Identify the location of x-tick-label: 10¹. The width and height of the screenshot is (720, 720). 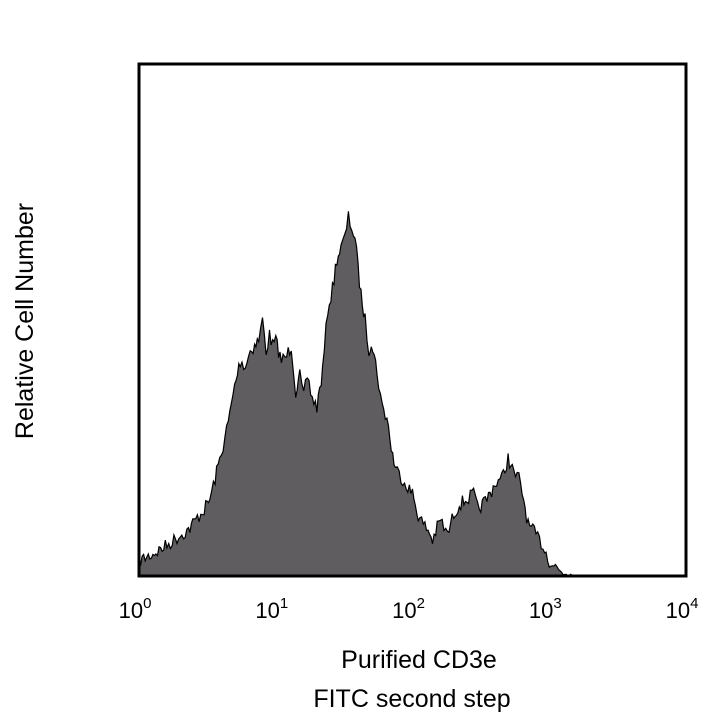
(271, 609).